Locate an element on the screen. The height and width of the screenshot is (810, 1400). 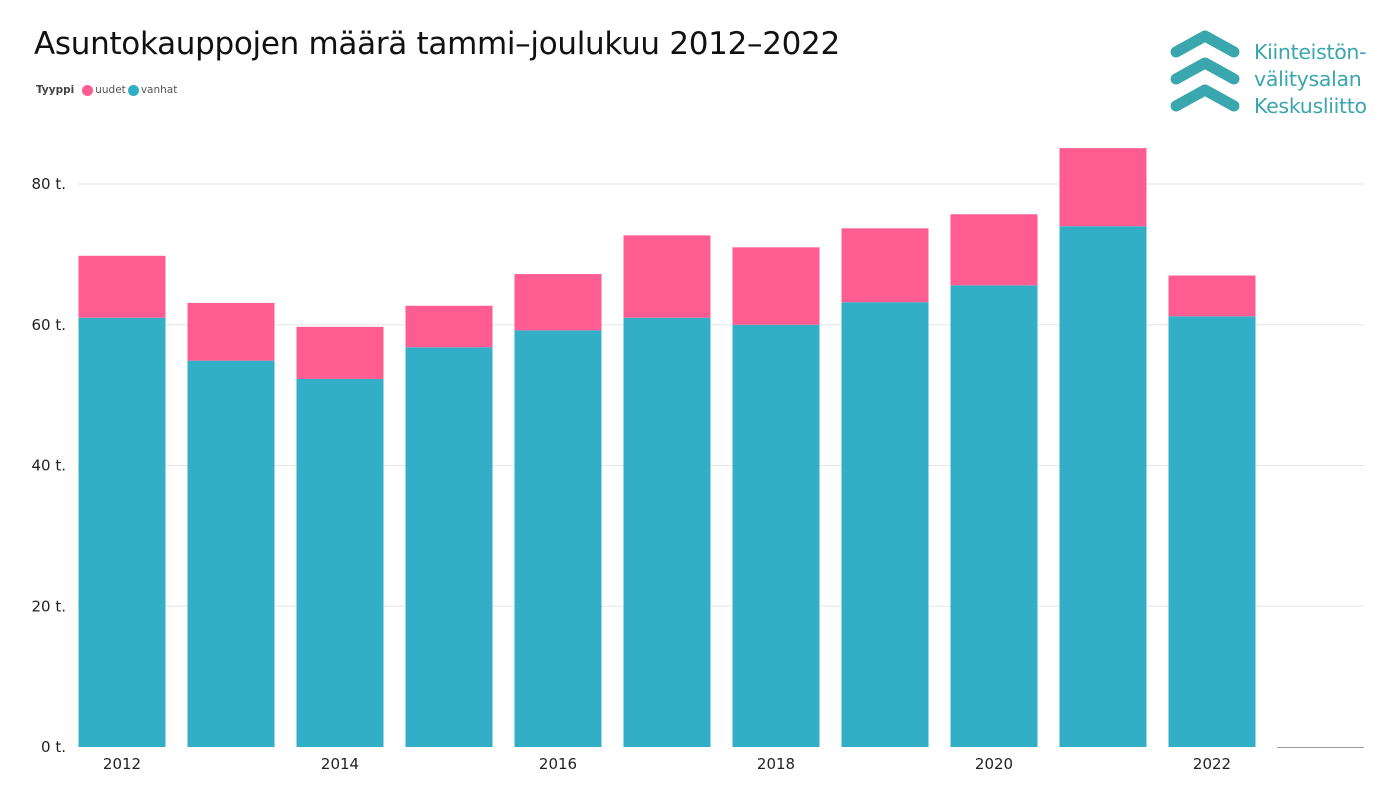
bar-uudet-2012 is located at coordinates (122, 286).